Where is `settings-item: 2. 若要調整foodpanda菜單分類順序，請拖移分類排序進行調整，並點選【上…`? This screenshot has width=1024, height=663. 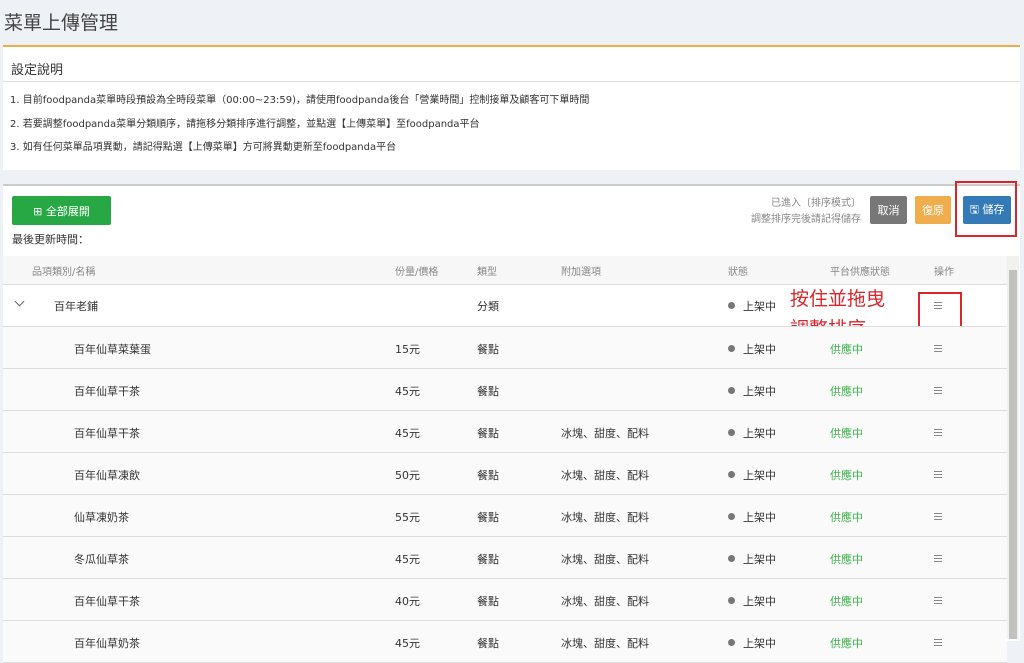
settings-item: 2. 若要調整foodpanda菜單分類順序，請拖移分類排序進行調整，並點選【上… is located at coordinates (245, 124).